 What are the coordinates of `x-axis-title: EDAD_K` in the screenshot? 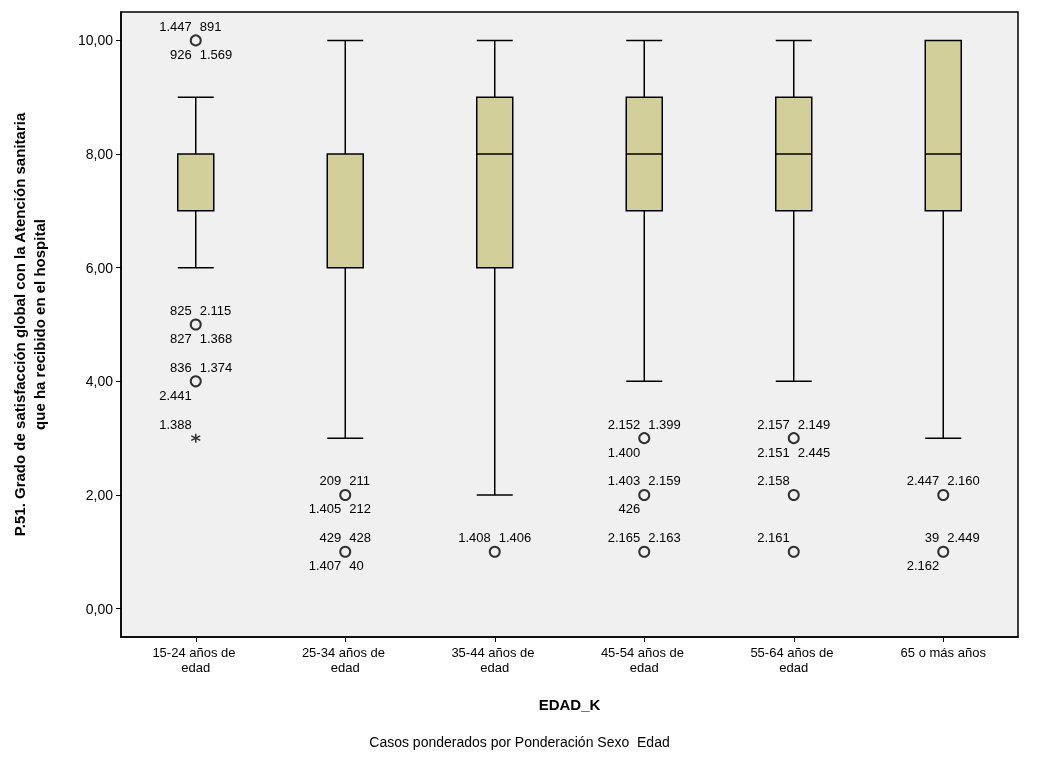 It's located at (569, 704).